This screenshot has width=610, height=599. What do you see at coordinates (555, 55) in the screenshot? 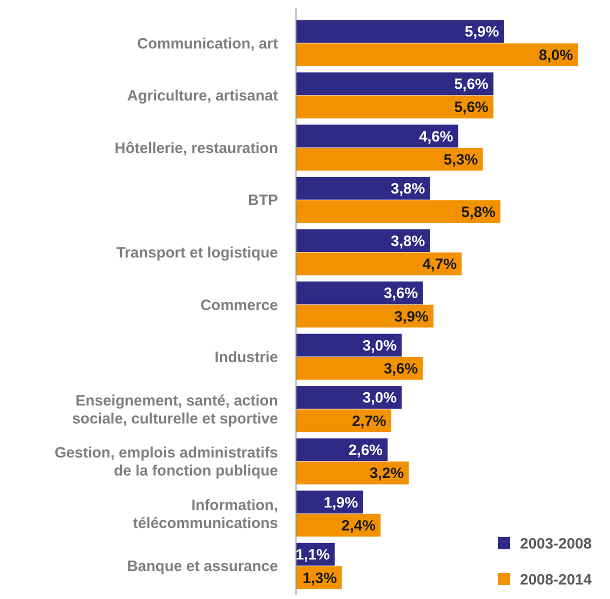
I see `data-label: 8,0%` at bounding box center [555, 55].